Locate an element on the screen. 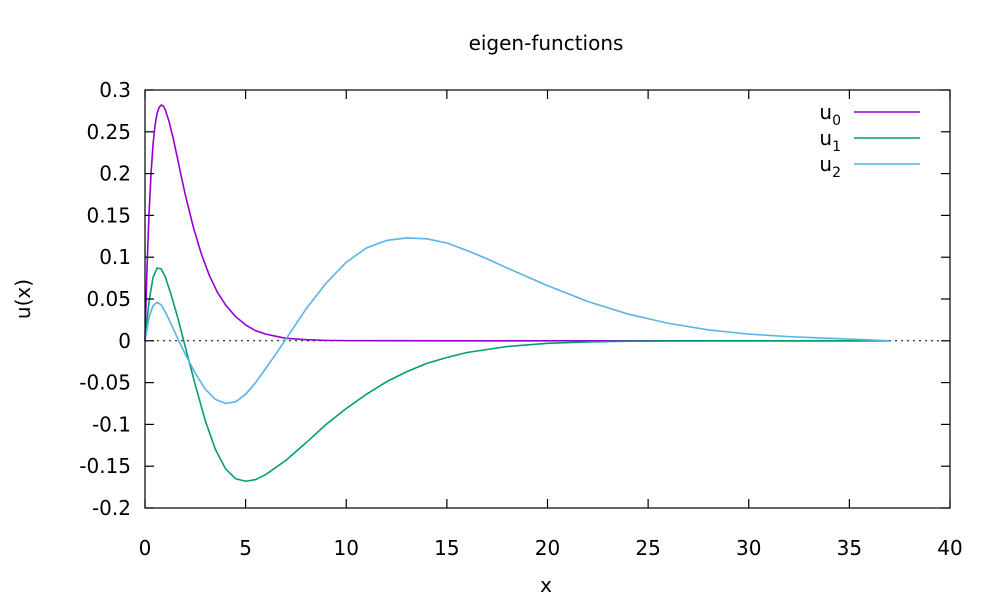  x-tick-label: 0 is located at coordinates (145, 548).